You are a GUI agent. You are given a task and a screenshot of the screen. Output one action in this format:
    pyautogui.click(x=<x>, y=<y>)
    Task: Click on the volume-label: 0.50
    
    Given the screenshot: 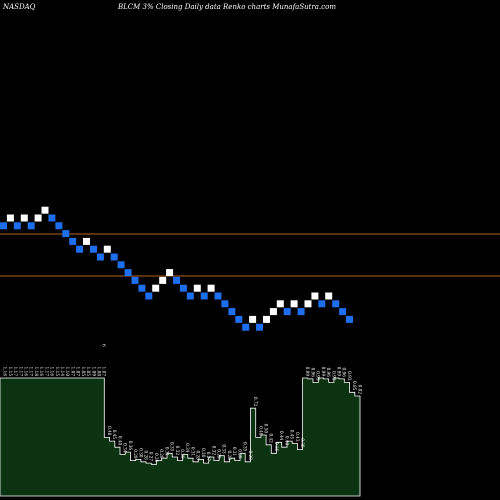 What is the action you would take?
    pyautogui.click(x=266, y=429)
    